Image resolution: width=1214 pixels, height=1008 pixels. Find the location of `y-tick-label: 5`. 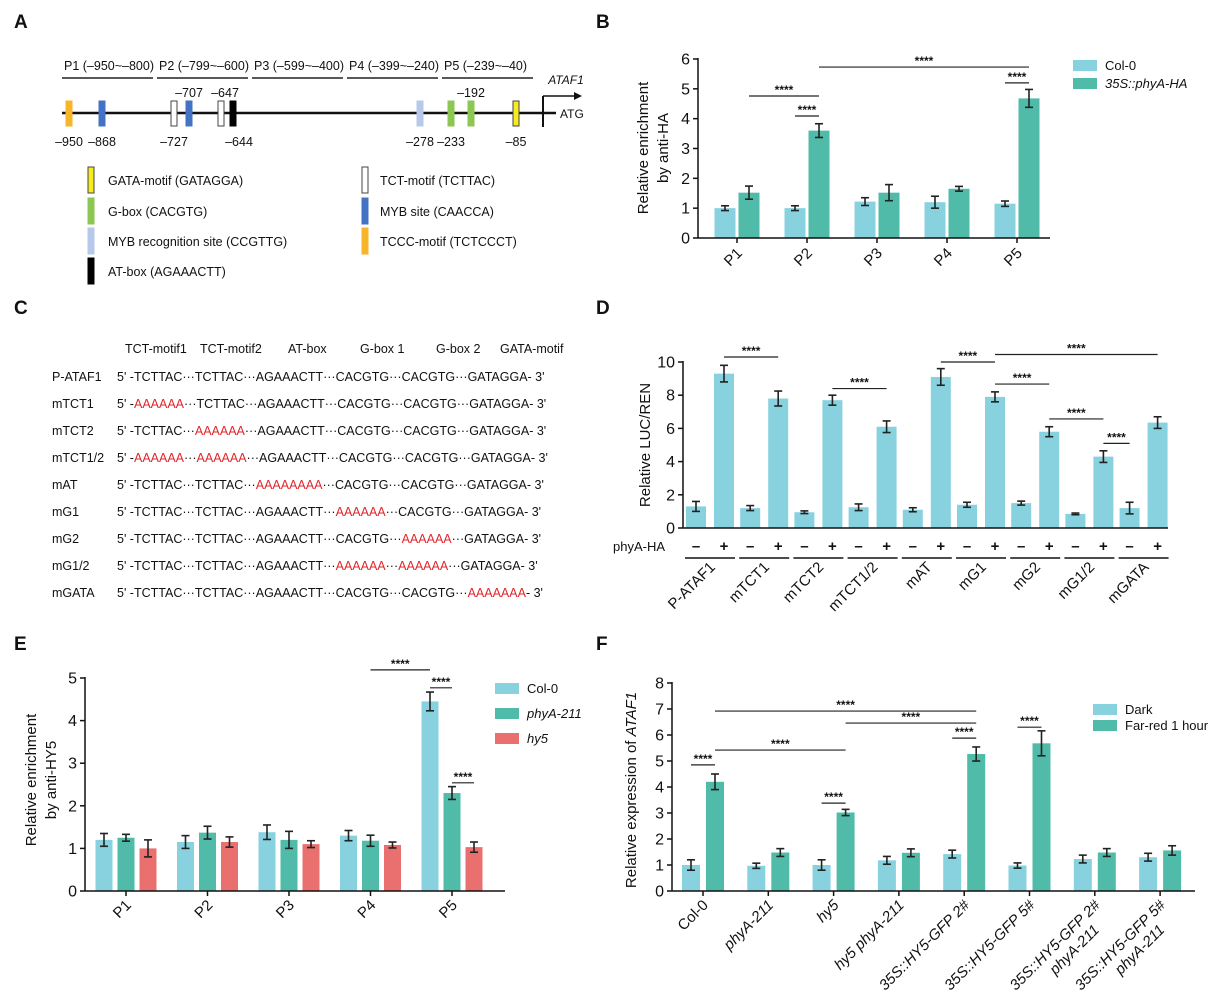

y-tick-label: 5 is located at coordinates (659, 762).